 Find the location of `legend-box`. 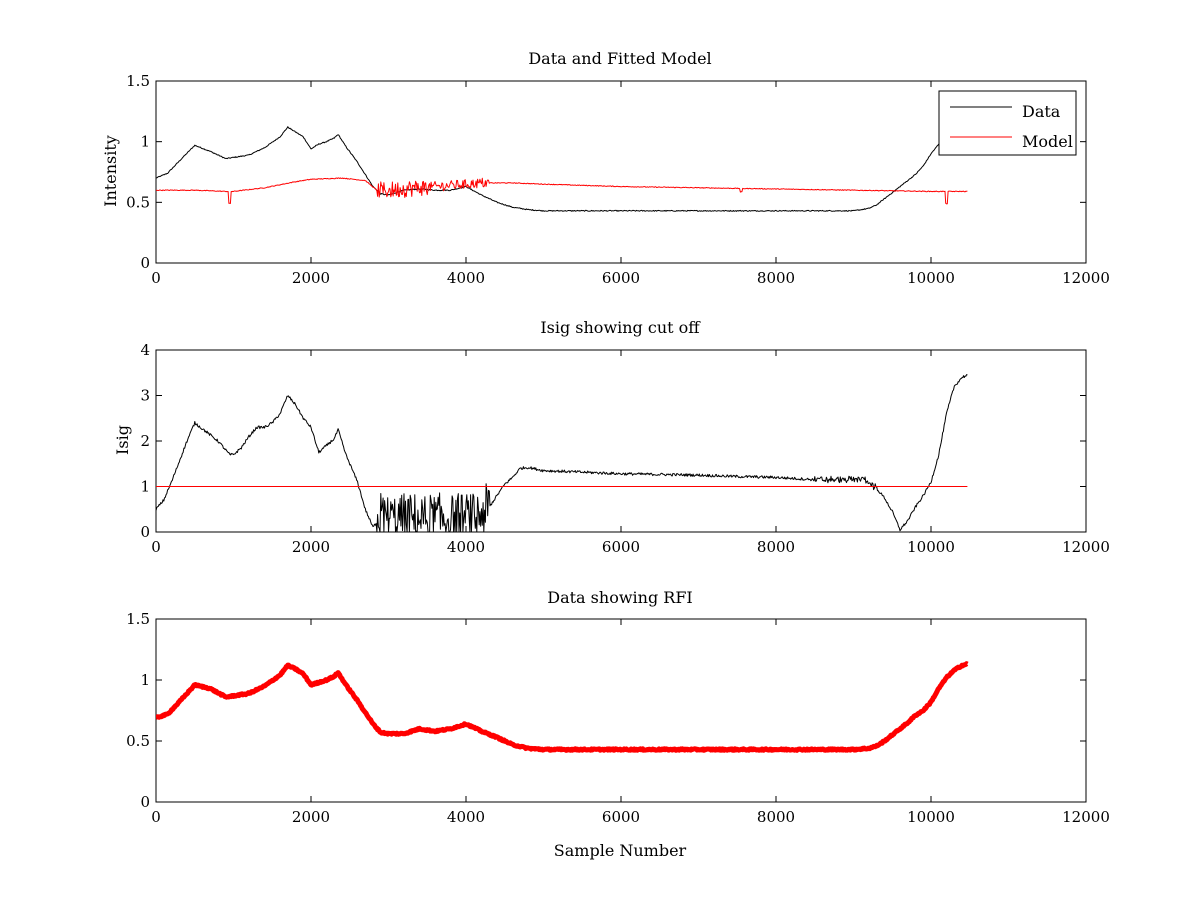

legend-box is located at coordinates (1007, 123).